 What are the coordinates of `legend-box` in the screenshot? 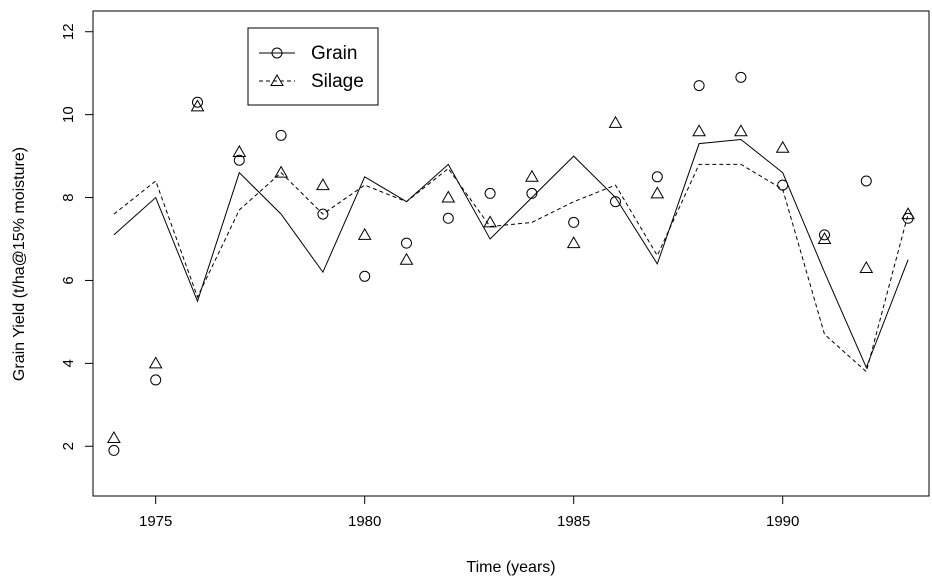 It's located at (313, 66).